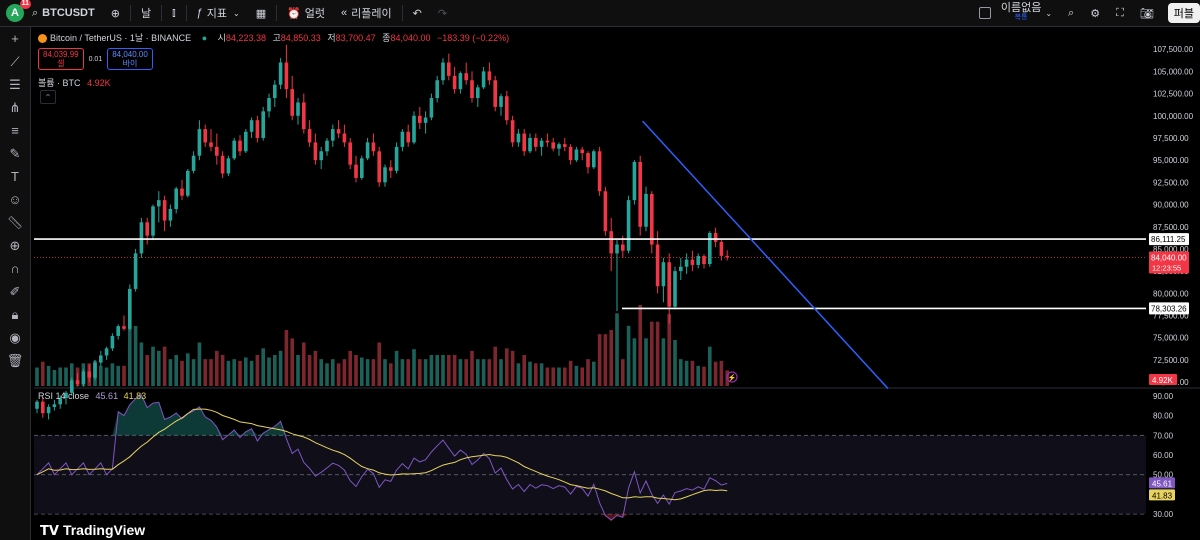 The height and width of the screenshot is (540, 1200). What do you see at coordinates (1183, 13) in the screenshot?
I see `publish-button: 퍼블` at bounding box center [1183, 13].